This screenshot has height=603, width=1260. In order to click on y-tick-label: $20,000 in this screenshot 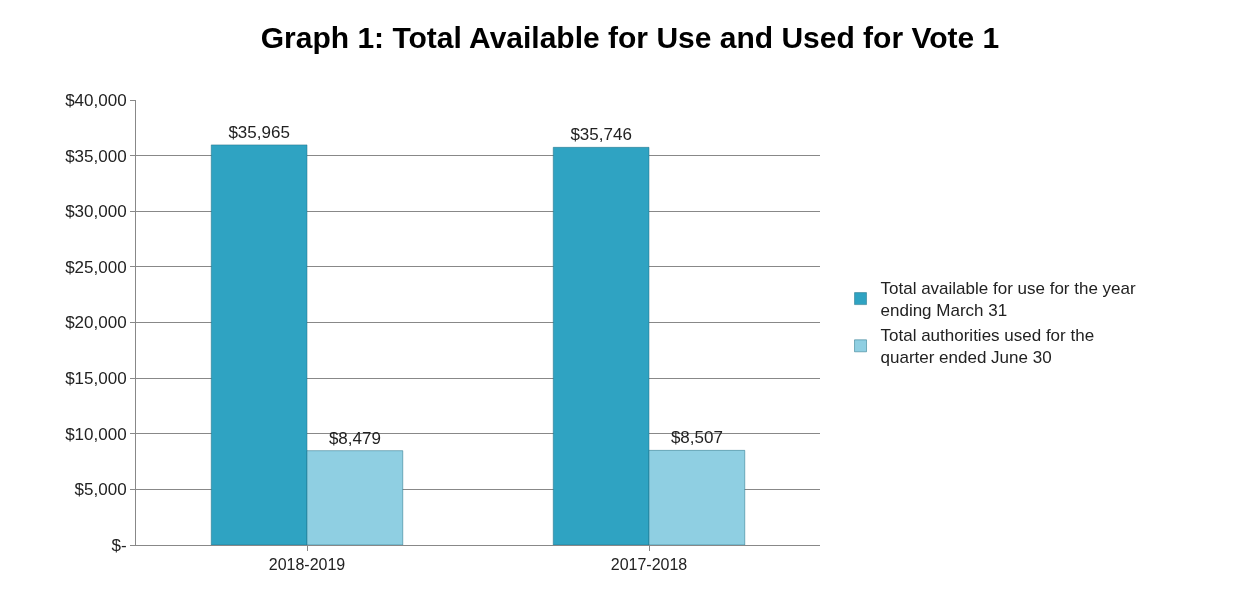, I will do `click(96, 323)`.